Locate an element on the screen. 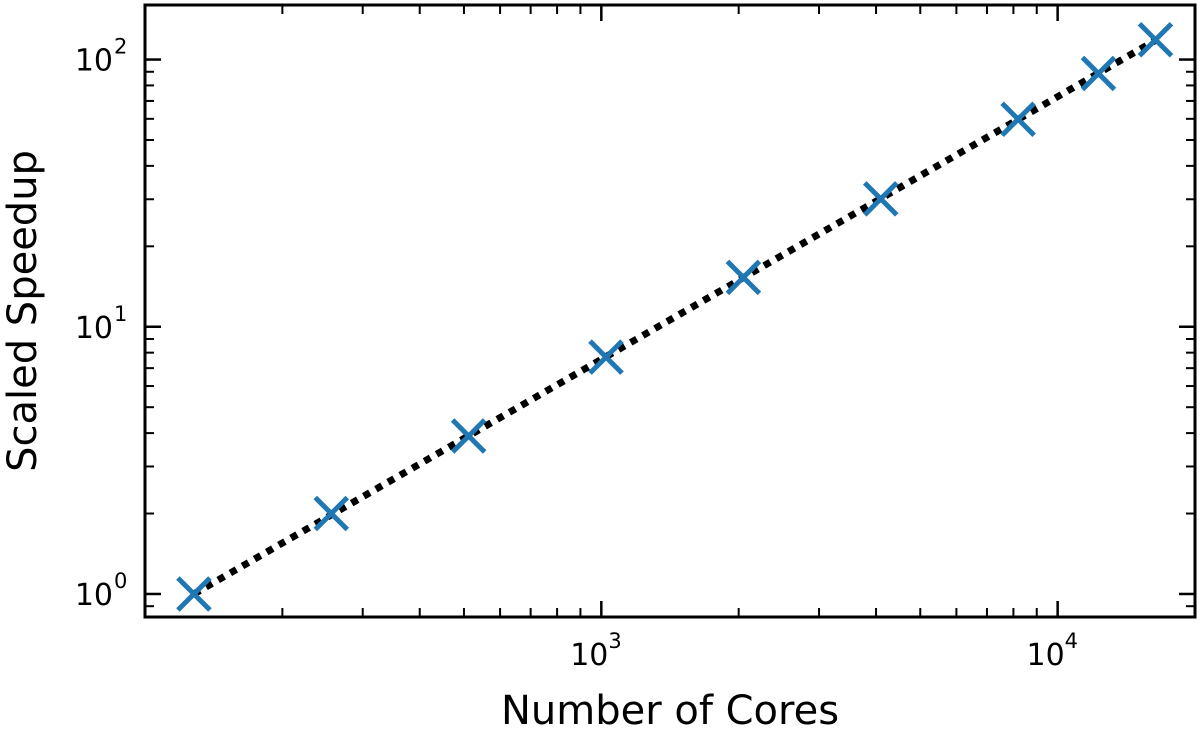 This screenshot has width=1200, height=732. x-axis-label: Number of Cores is located at coordinates (670, 710).